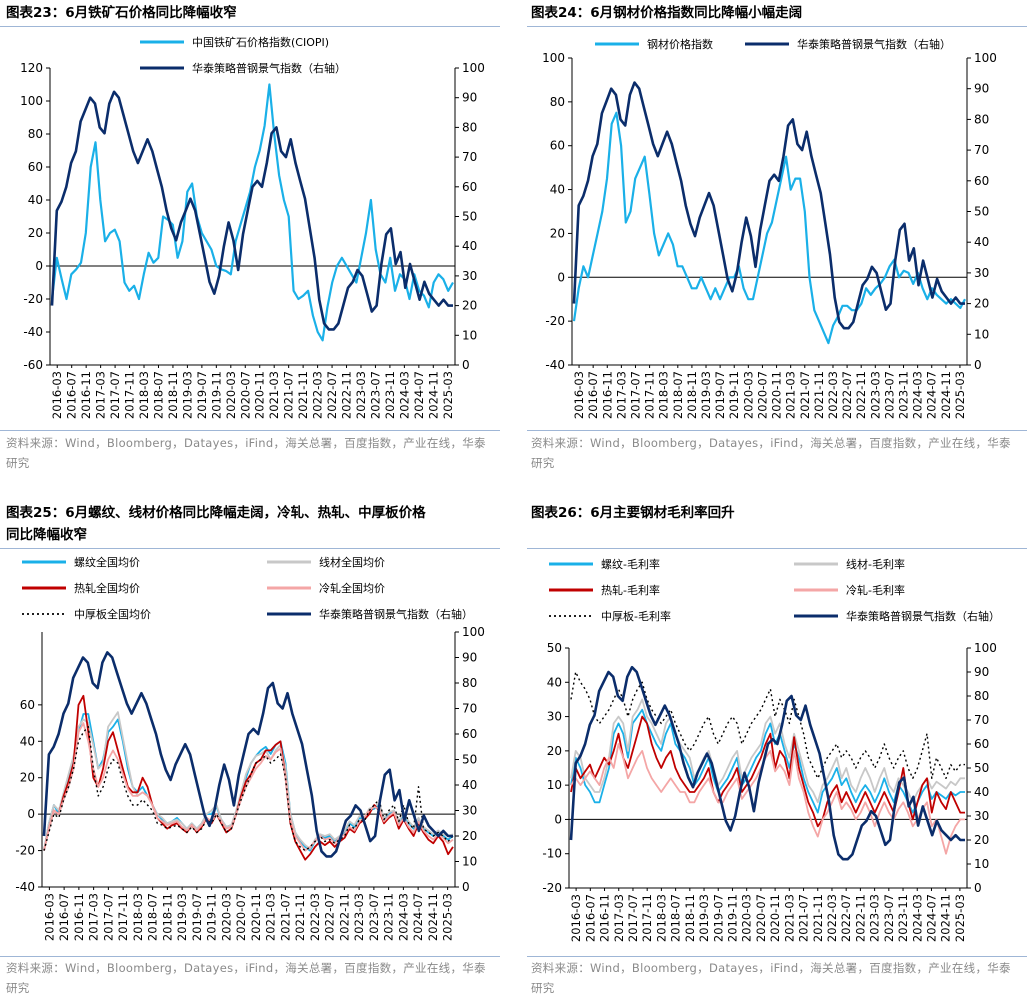 This screenshot has width=1030, height=999. What do you see at coordinates (469, 187) in the screenshot?
I see `y-tick-label-right: 60` at bounding box center [469, 187].